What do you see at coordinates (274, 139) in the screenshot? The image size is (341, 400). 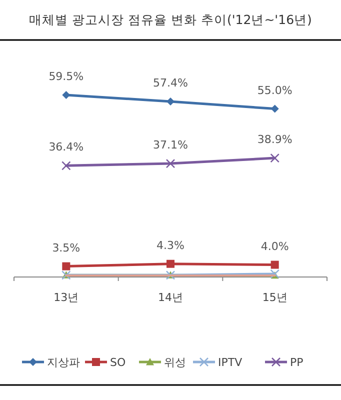 I see `data-label: 38.9%` at bounding box center [274, 139].